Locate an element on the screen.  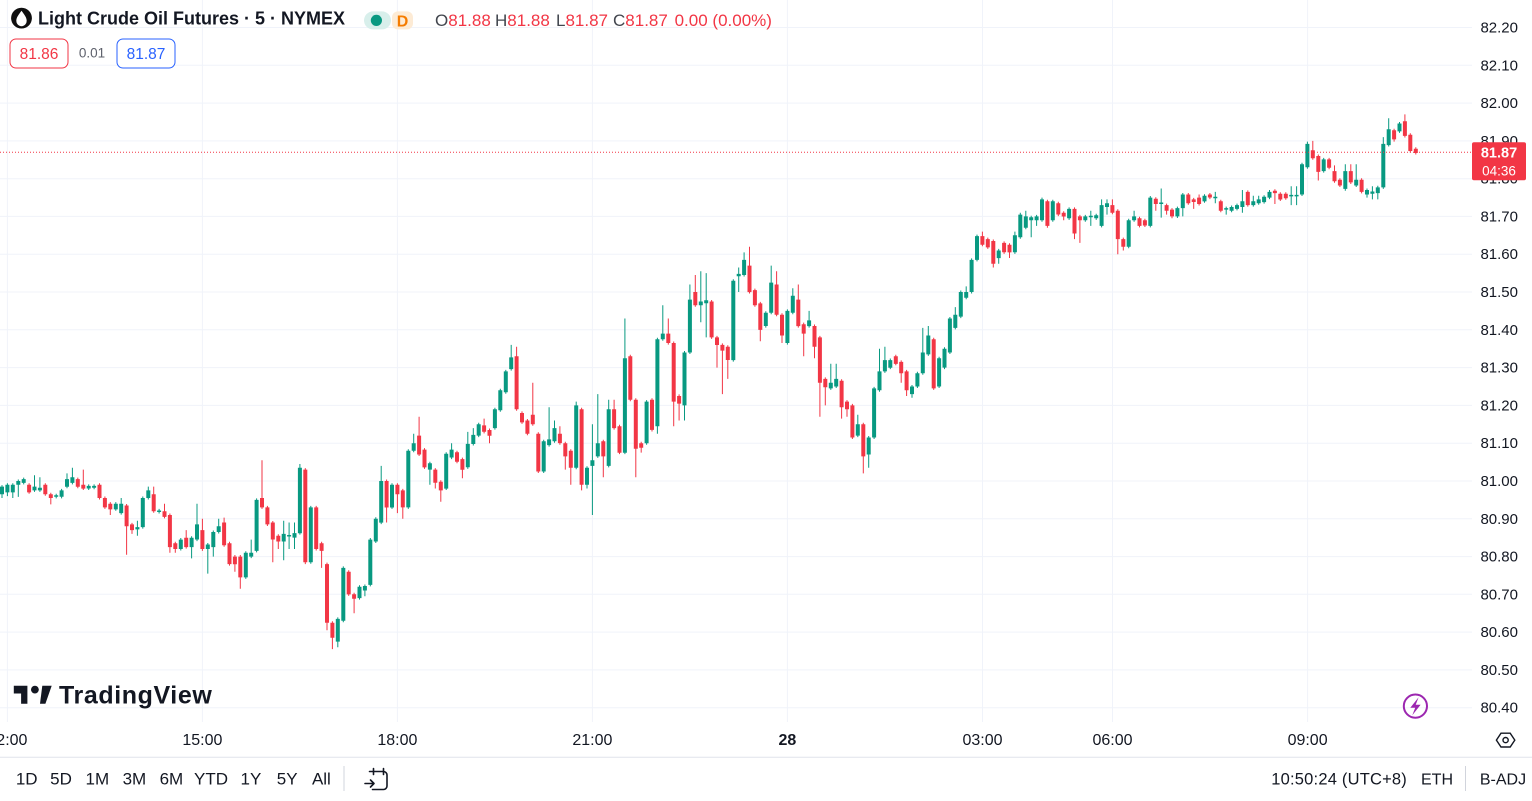
svg-text: 0.01 is located at coordinates (92, 53).